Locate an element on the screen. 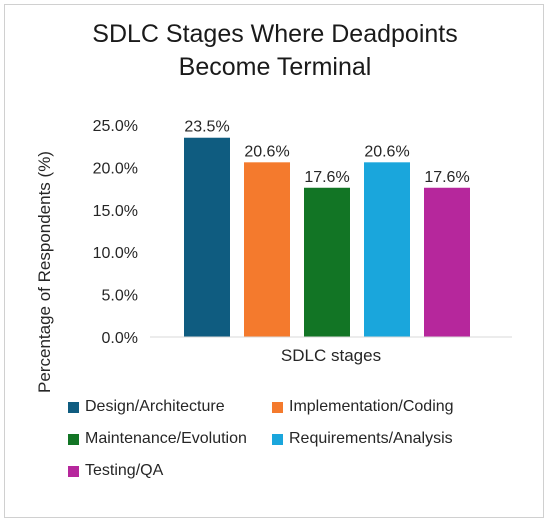 This screenshot has width=550, height=524. legend-item: Design/Architecture is located at coordinates (146, 407).